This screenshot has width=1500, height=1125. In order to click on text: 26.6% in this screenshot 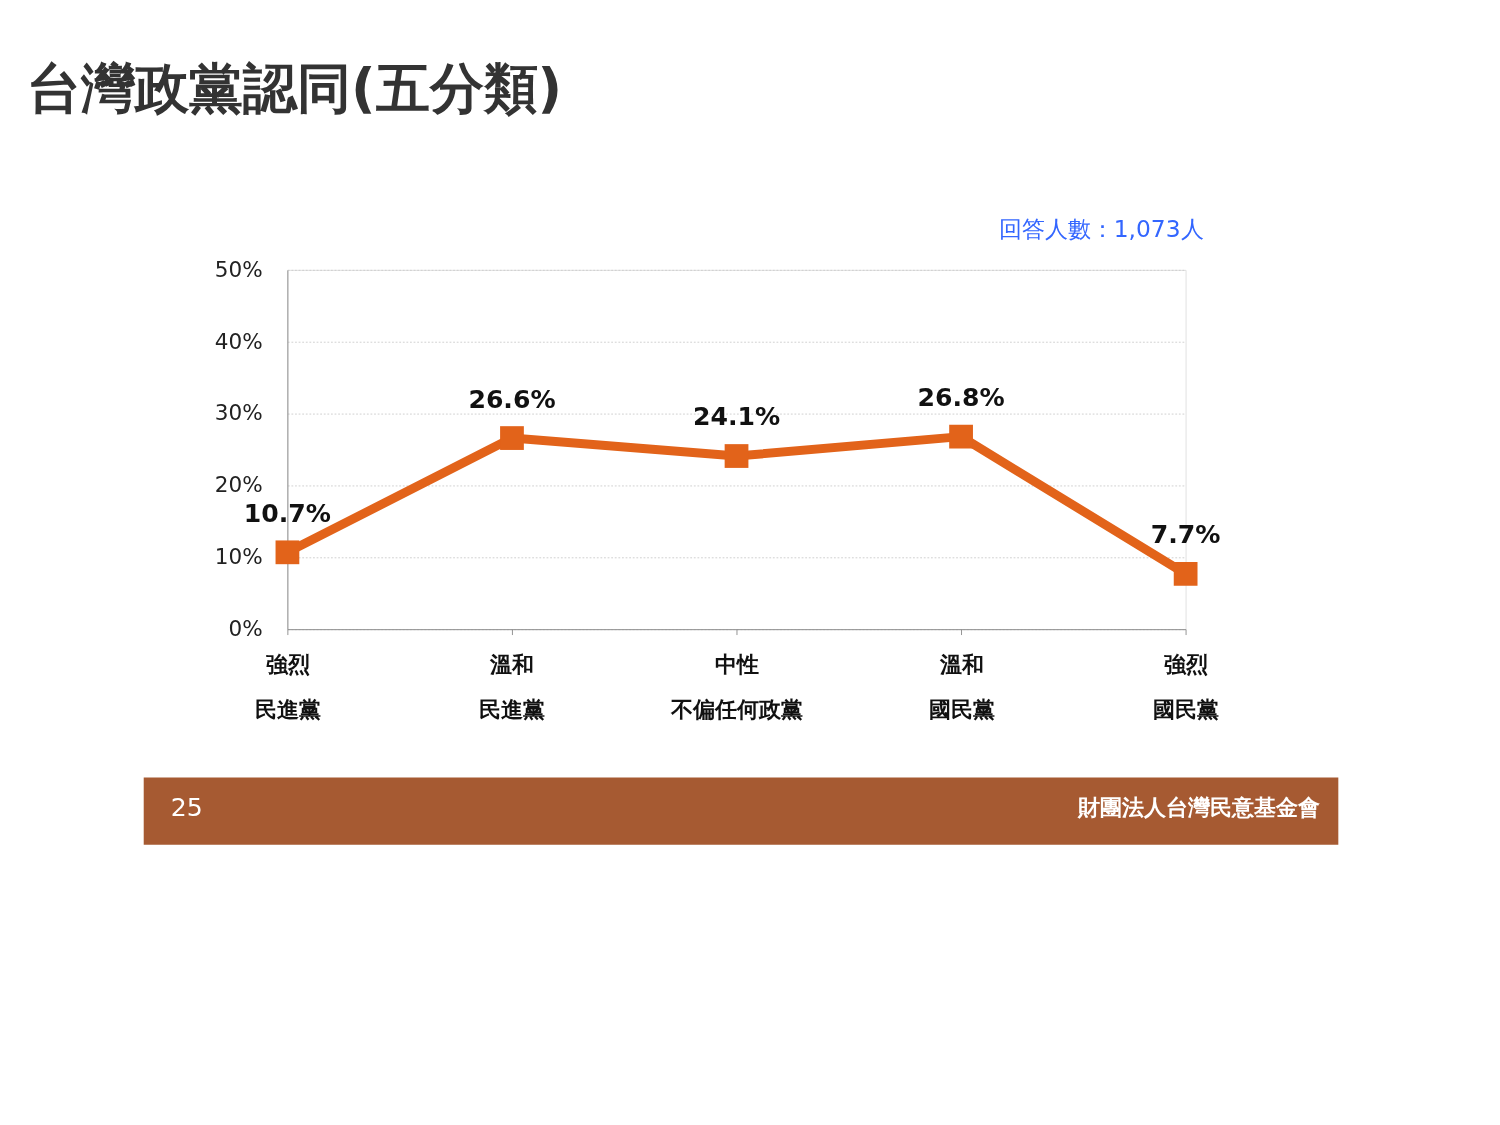, I will do `click(512, 399)`.